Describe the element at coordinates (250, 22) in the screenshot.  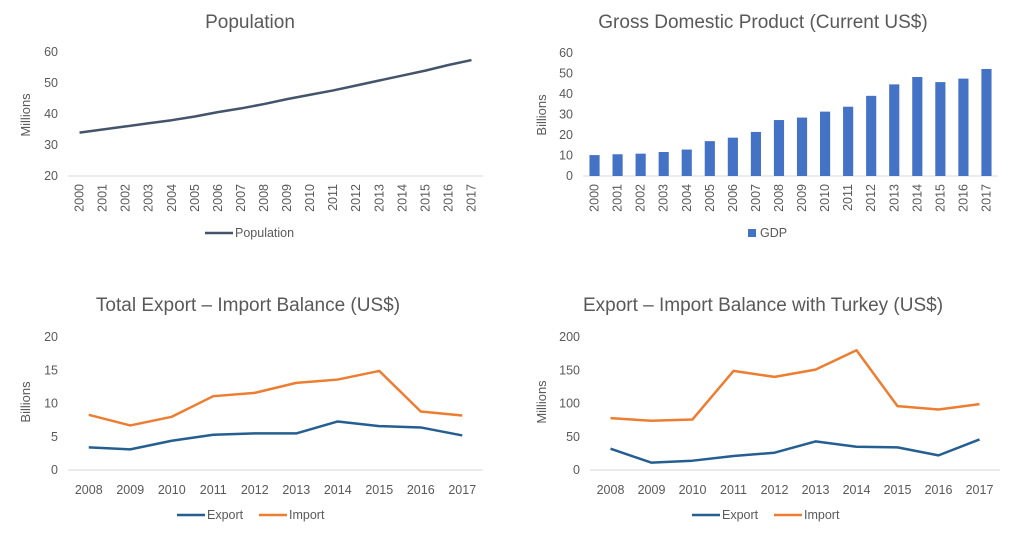
I see `chart-title: Population` at that location.